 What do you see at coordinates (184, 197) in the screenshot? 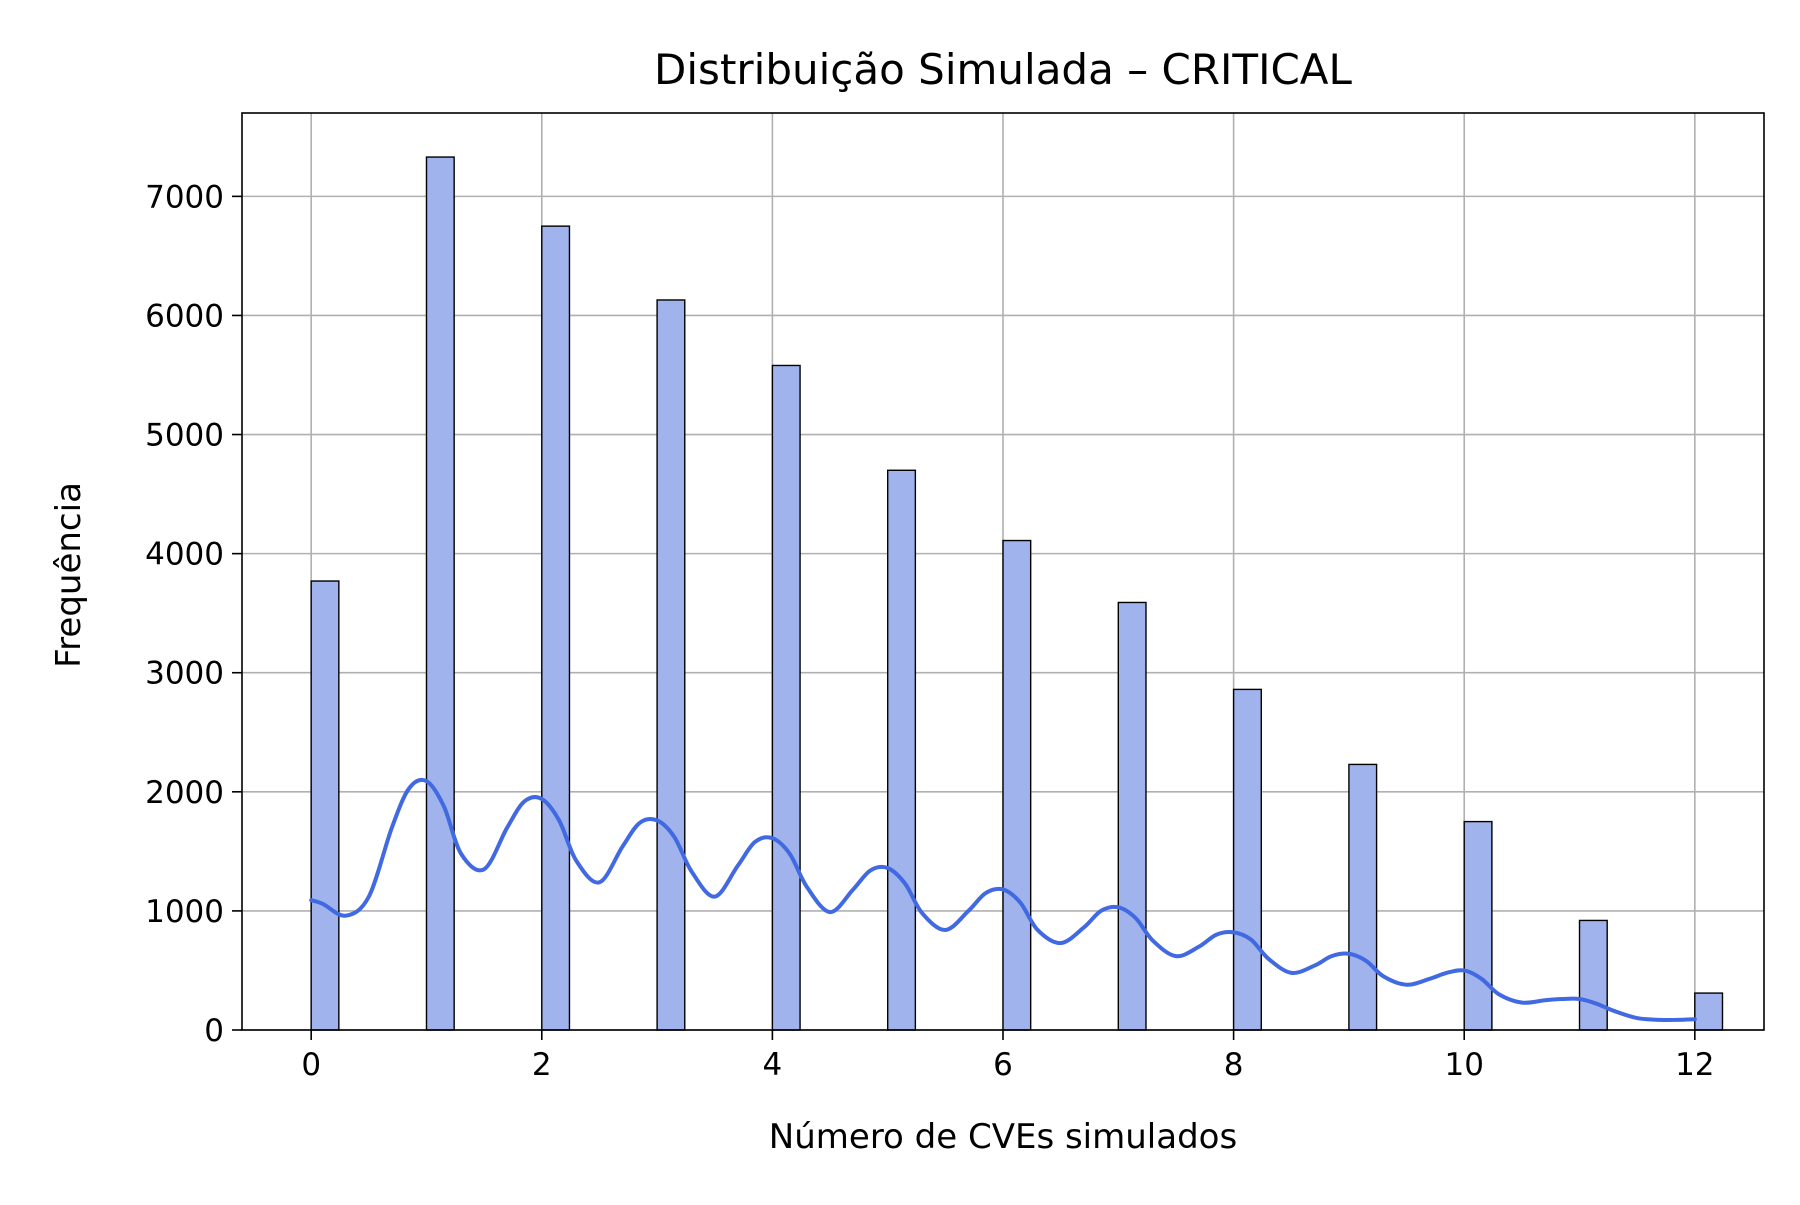
I see `y-tick-label: 7000` at bounding box center [184, 197].